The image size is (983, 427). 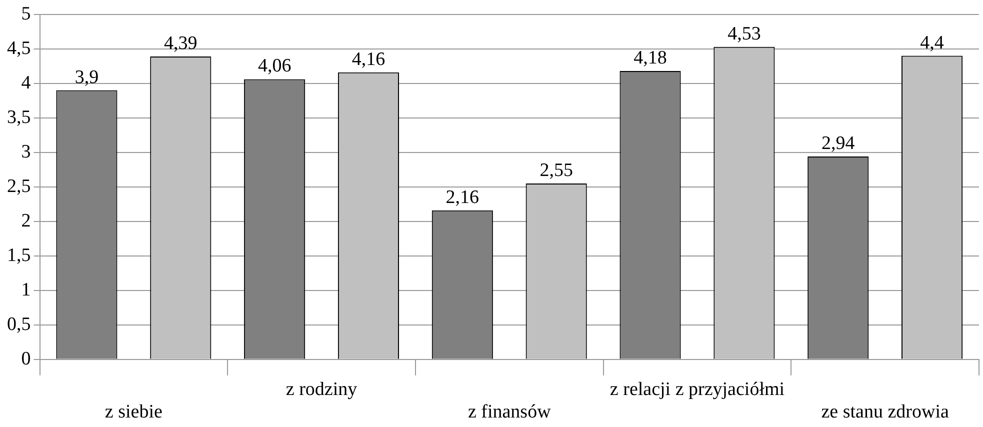 I want to click on data-label: 2,16, so click(x=463, y=197).